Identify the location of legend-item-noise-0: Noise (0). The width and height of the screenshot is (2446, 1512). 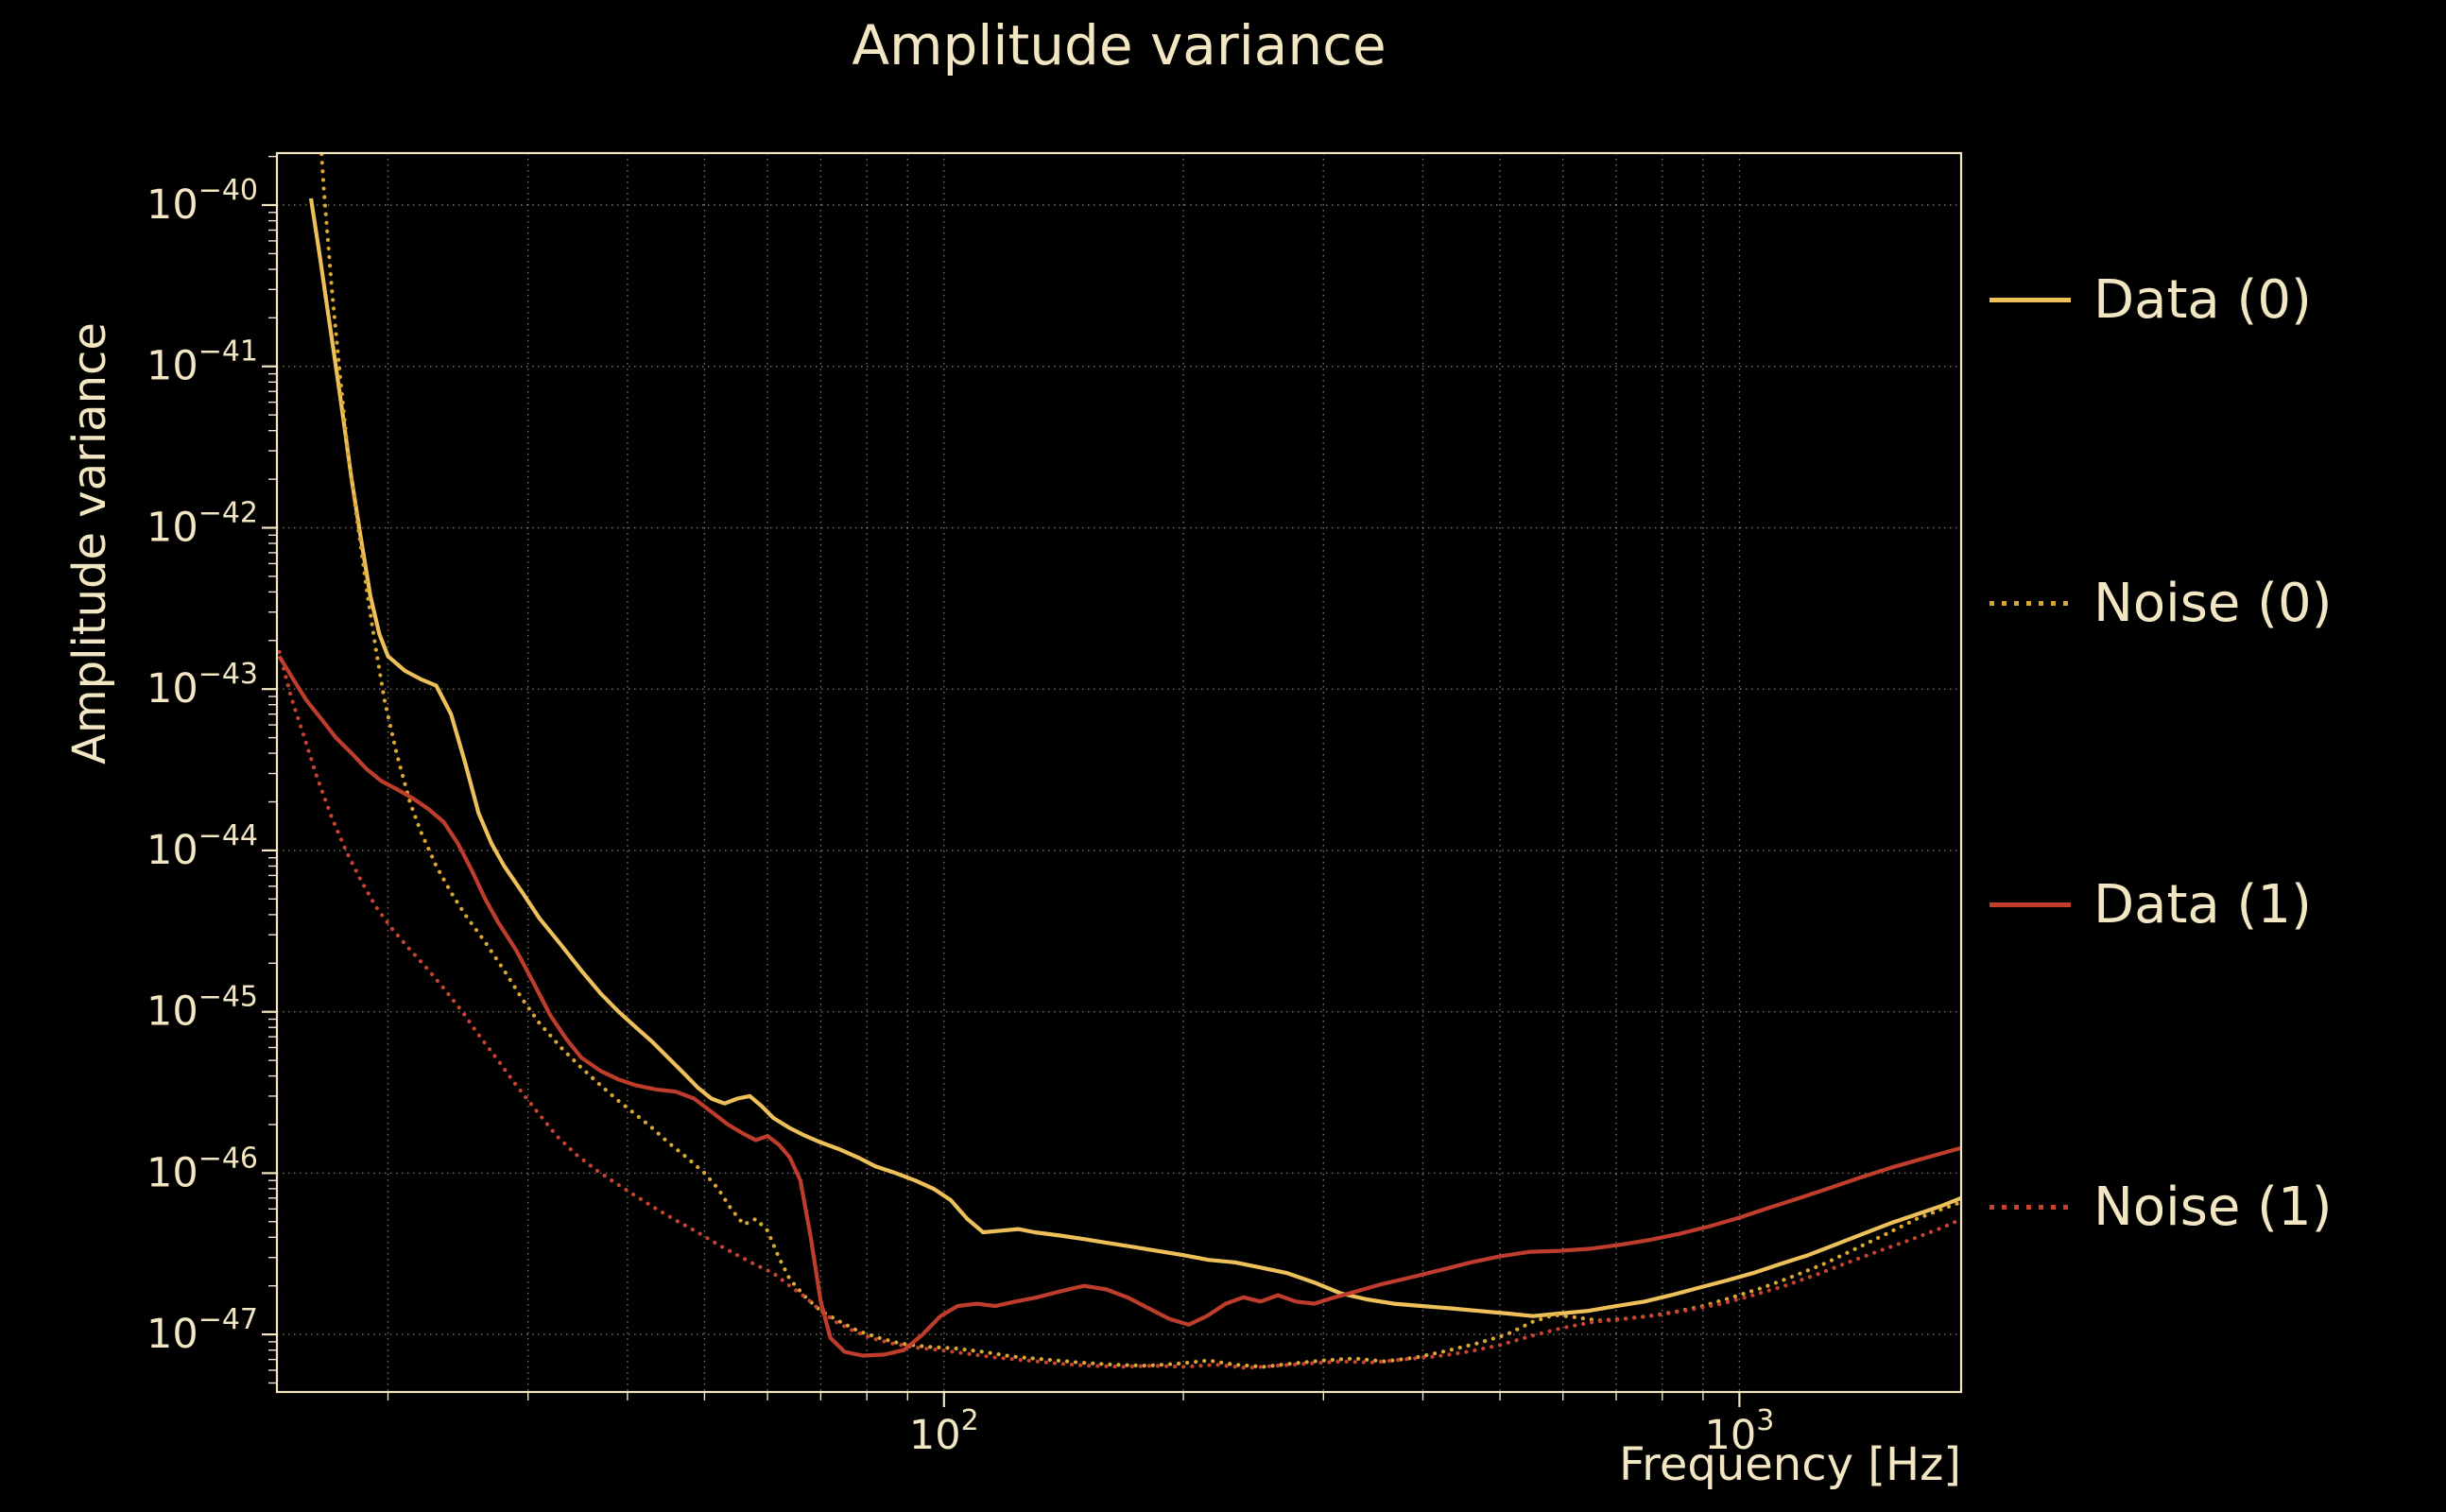
(2161, 603).